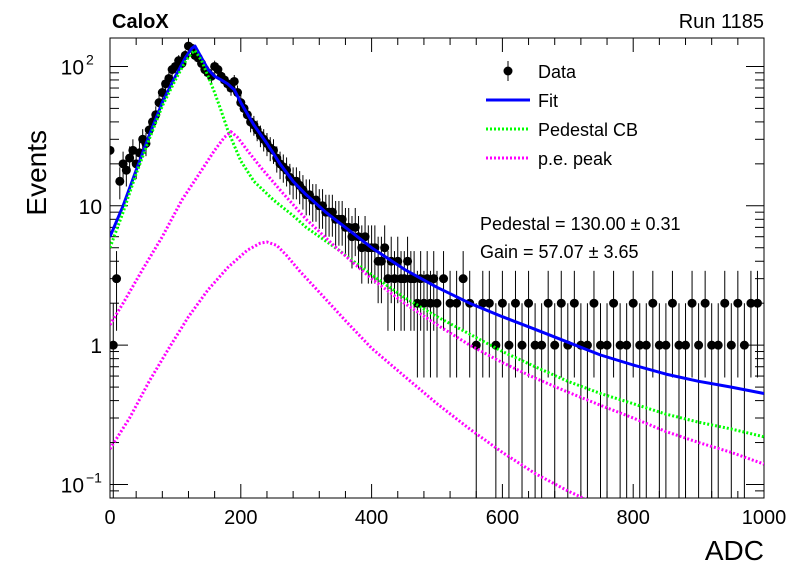  What do you see at coordinates (371, 518) in the screenshot?
I see `x-tick-label: 400` at bounding box center [371, 518].